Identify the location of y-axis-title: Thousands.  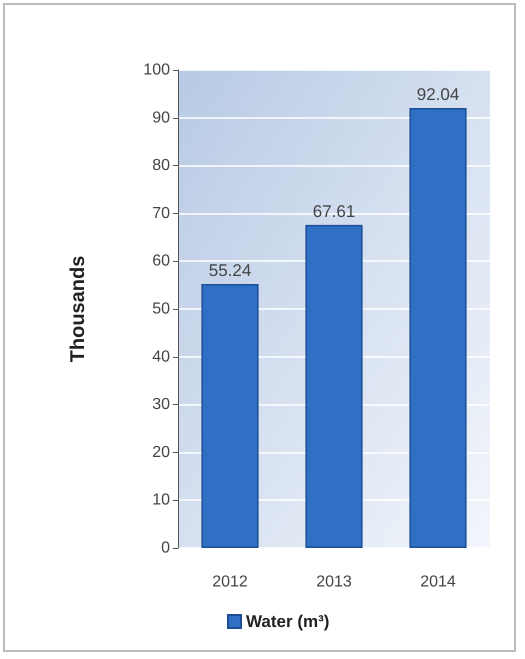
(78, 309).